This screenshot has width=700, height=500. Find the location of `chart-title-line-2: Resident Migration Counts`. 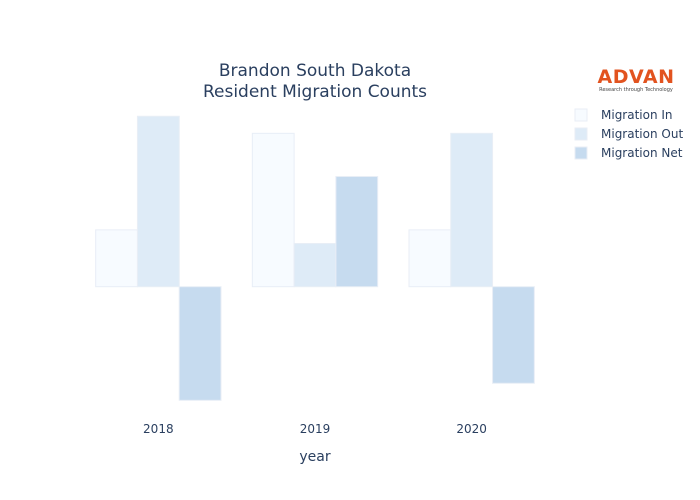

chart-title-line-2: Resident Migration Counts is located at coordinates (315, 92).